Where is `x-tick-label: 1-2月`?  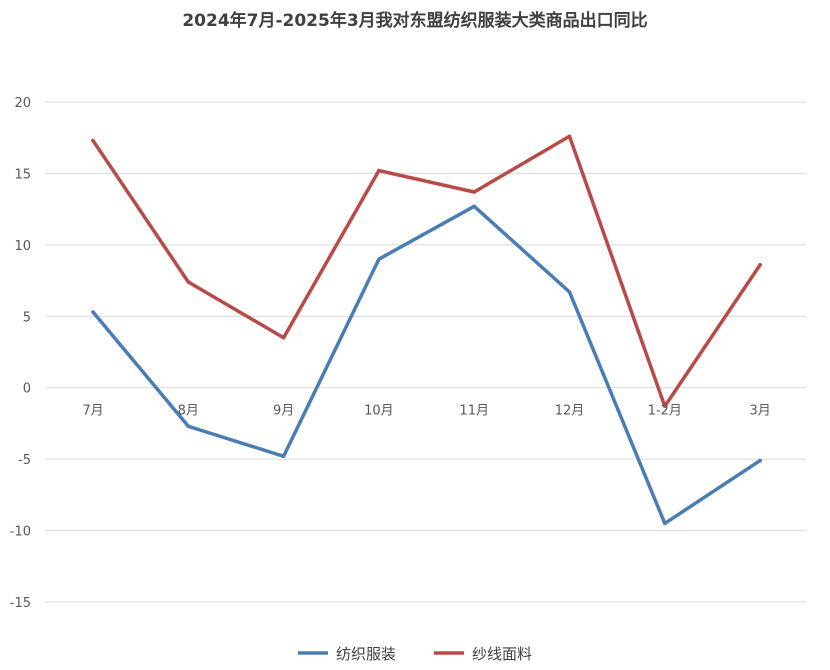
x-tick-label: 1-2月 is located at coordinates (665, 411).